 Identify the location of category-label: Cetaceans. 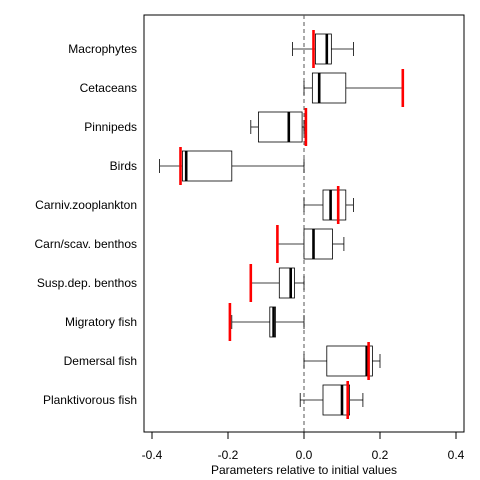
(108, 88).